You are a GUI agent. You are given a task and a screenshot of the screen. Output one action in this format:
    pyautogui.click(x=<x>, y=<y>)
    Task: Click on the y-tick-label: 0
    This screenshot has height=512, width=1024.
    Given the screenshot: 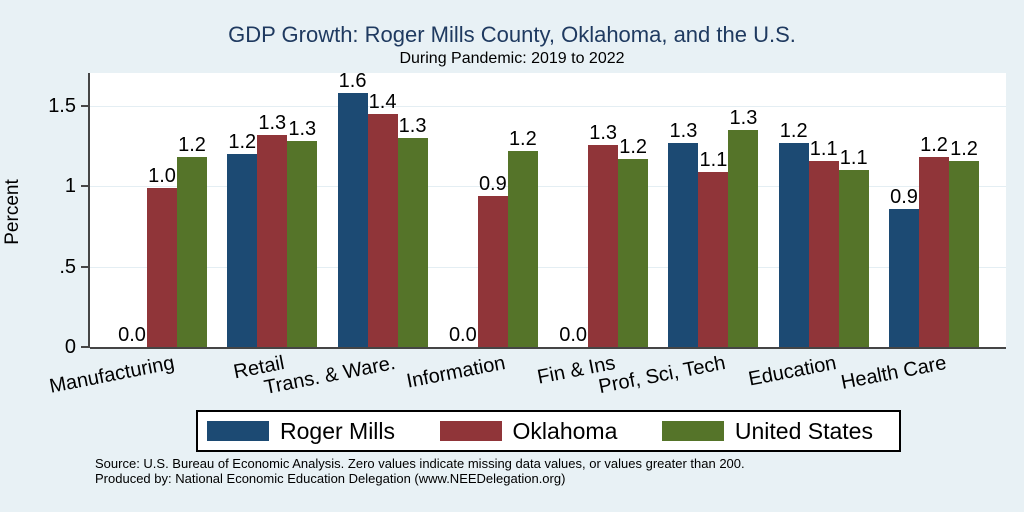 What is the action you would take?
    pyautogui.click(x=70, y=347)
    